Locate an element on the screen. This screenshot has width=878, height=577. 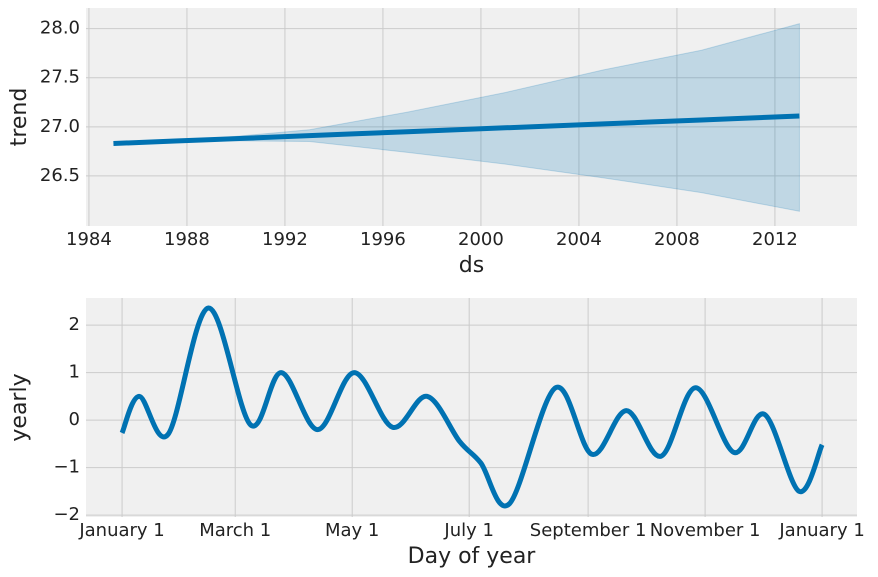
x-tick-label: July 1 is located at coordinates (468, 530).